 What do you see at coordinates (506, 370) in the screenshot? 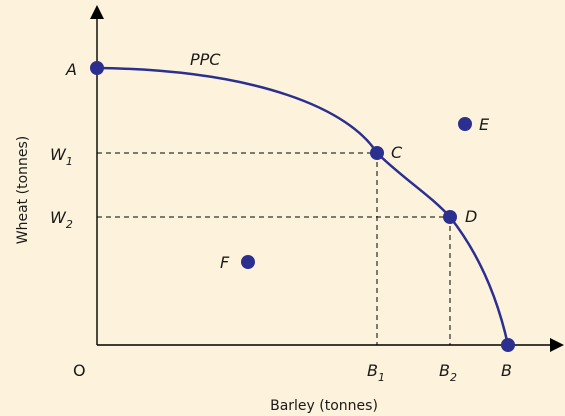
I see `label-b-axis: B` at bounding box center [506, 370].